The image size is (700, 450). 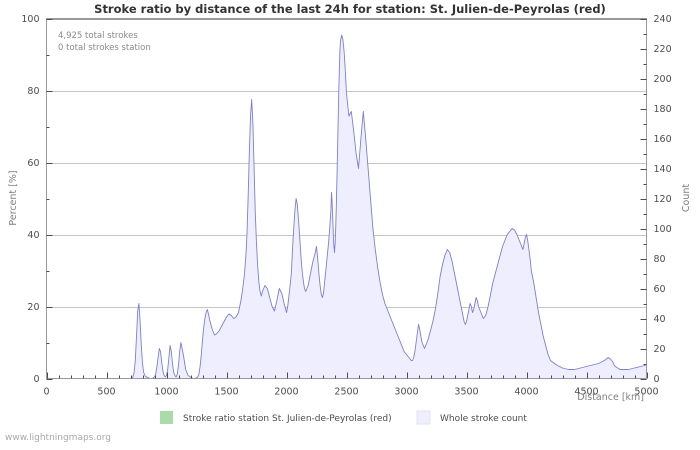 I want to click on svg-text: 2000, so click(x=286, y=392).